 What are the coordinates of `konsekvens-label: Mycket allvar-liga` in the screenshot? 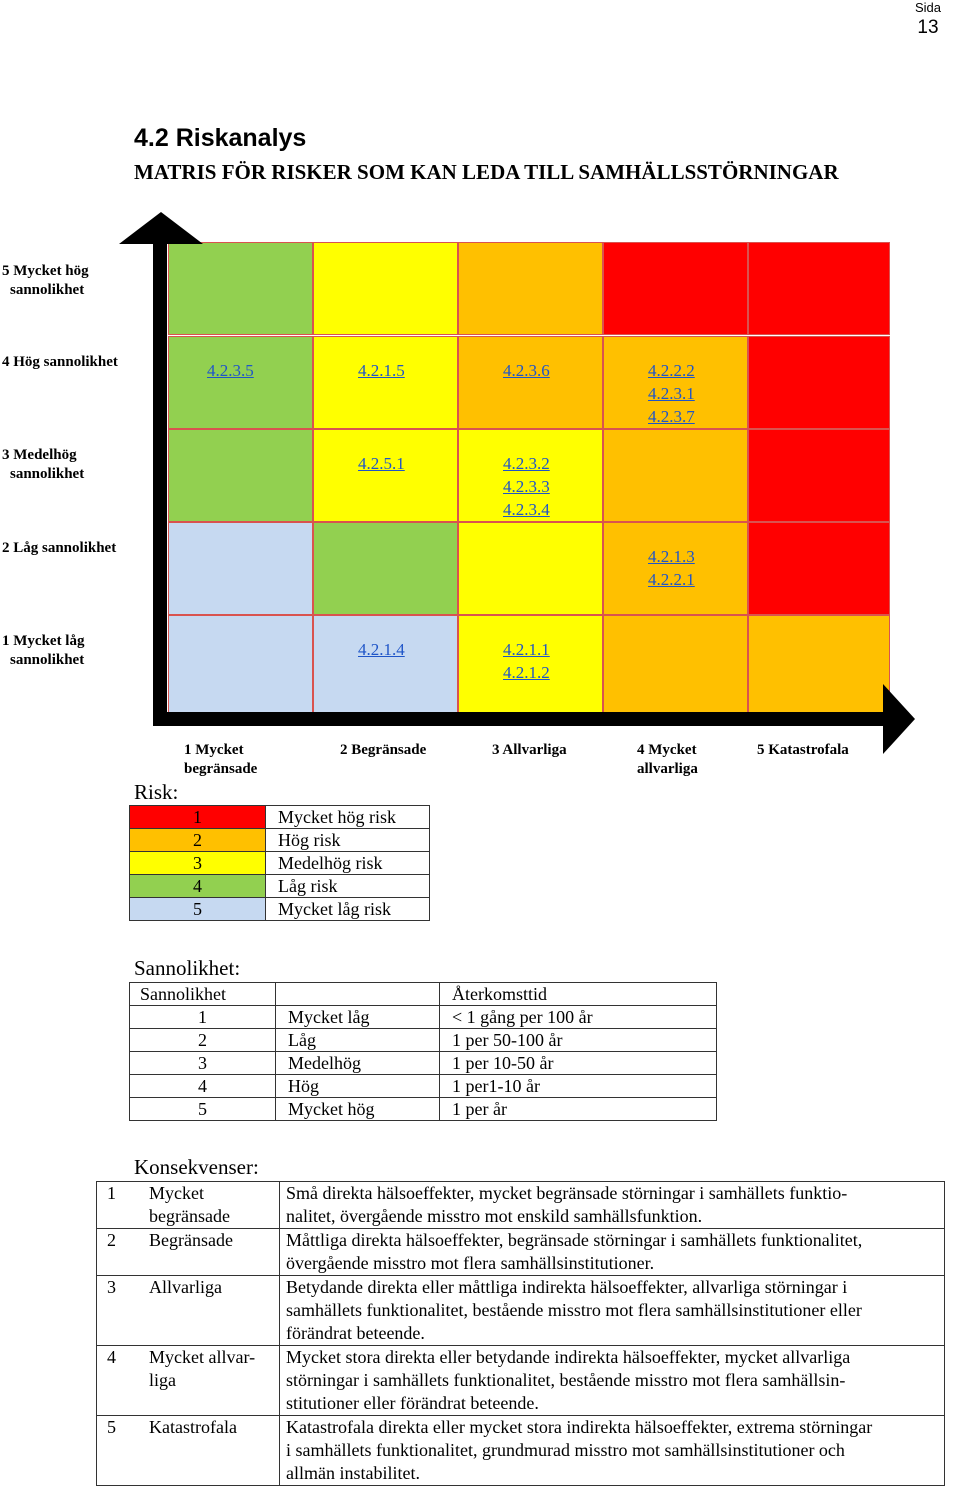 It's located at (214, 1380).